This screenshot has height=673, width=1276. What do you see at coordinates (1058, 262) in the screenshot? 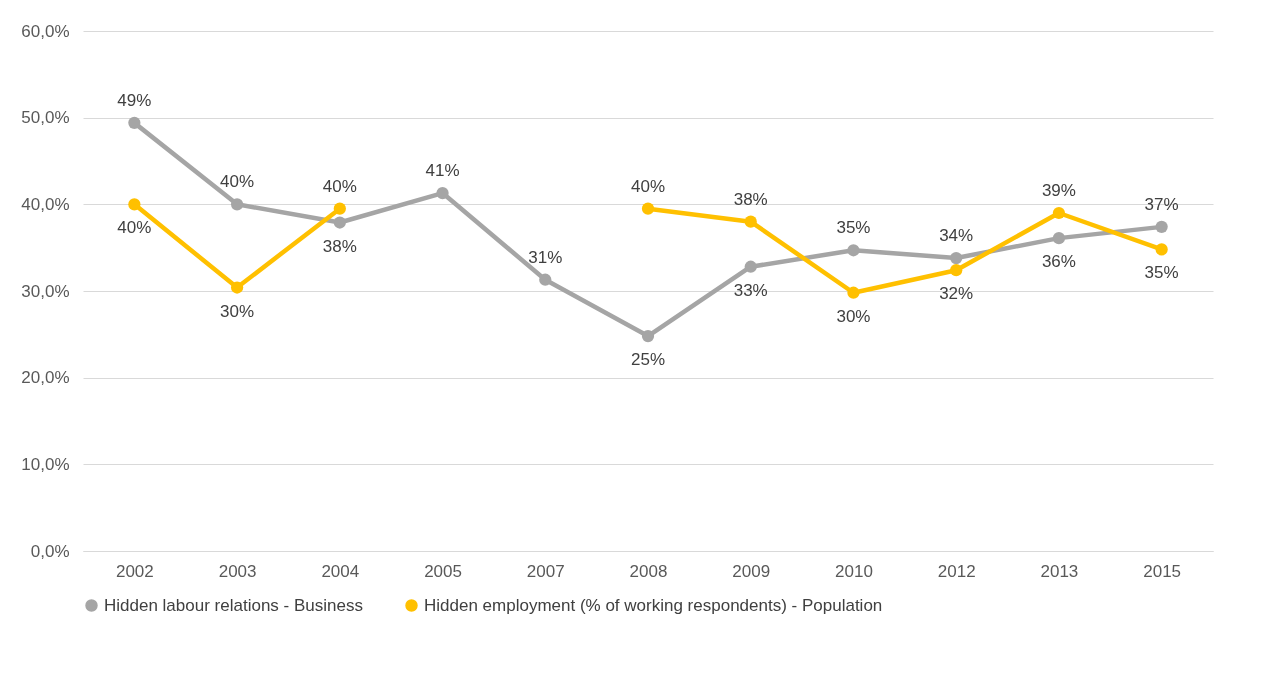
I see `data-label: 36%` at bounding box center [1058, 262].